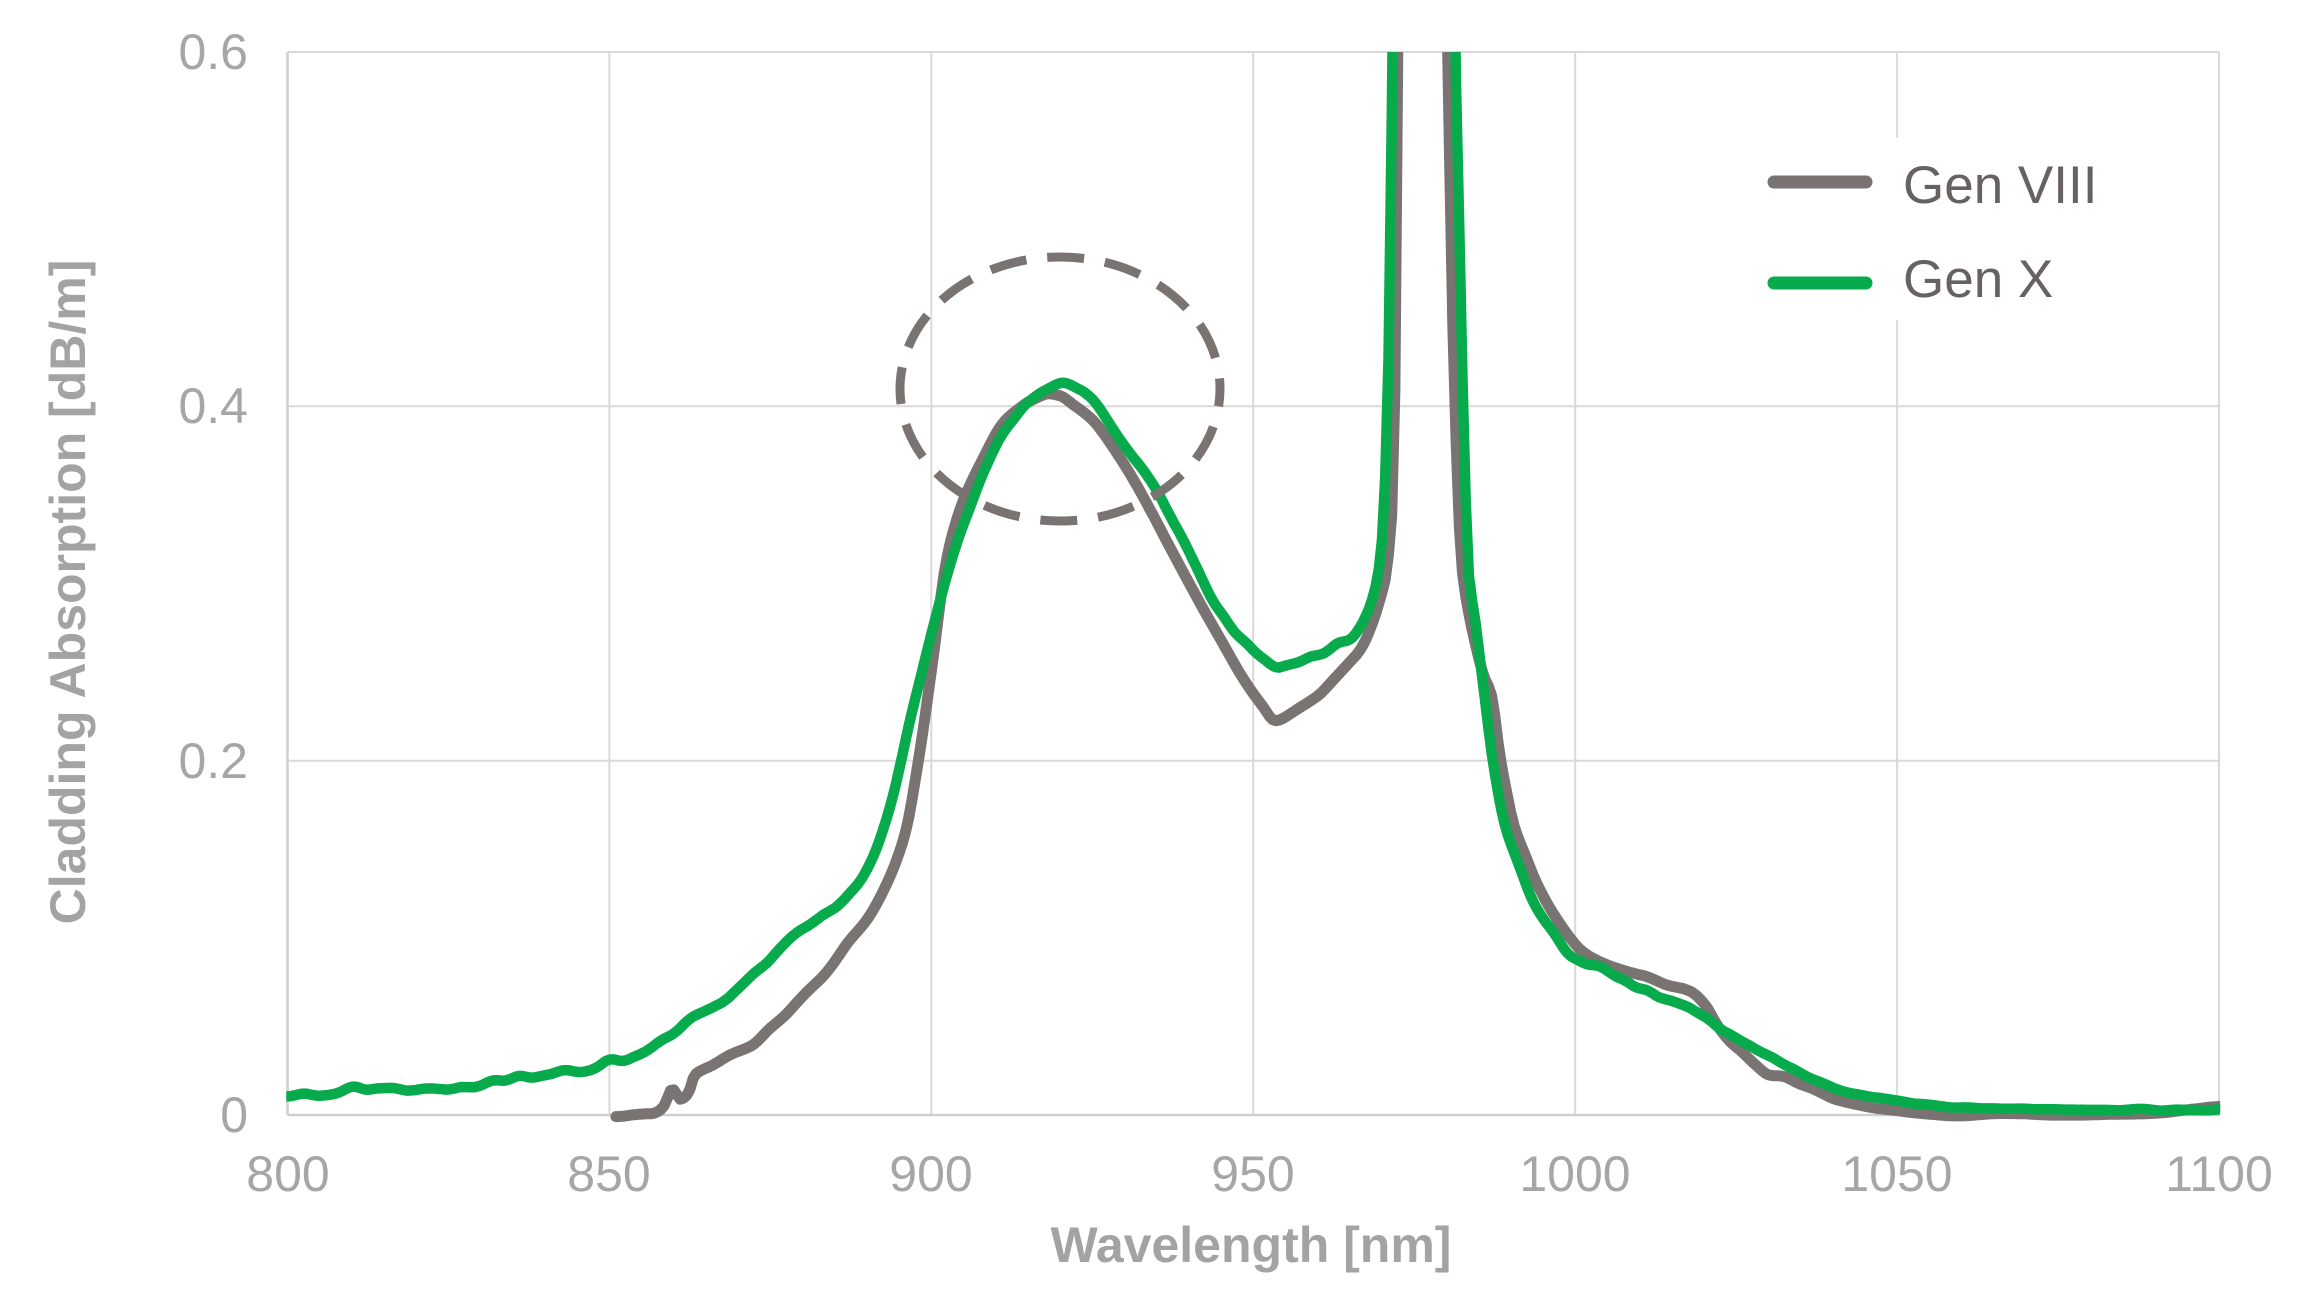  What do you see at coordinates (287, 1174) in the screenshot?
I see `svg-text: 800` at bounding box center [287, 1174].